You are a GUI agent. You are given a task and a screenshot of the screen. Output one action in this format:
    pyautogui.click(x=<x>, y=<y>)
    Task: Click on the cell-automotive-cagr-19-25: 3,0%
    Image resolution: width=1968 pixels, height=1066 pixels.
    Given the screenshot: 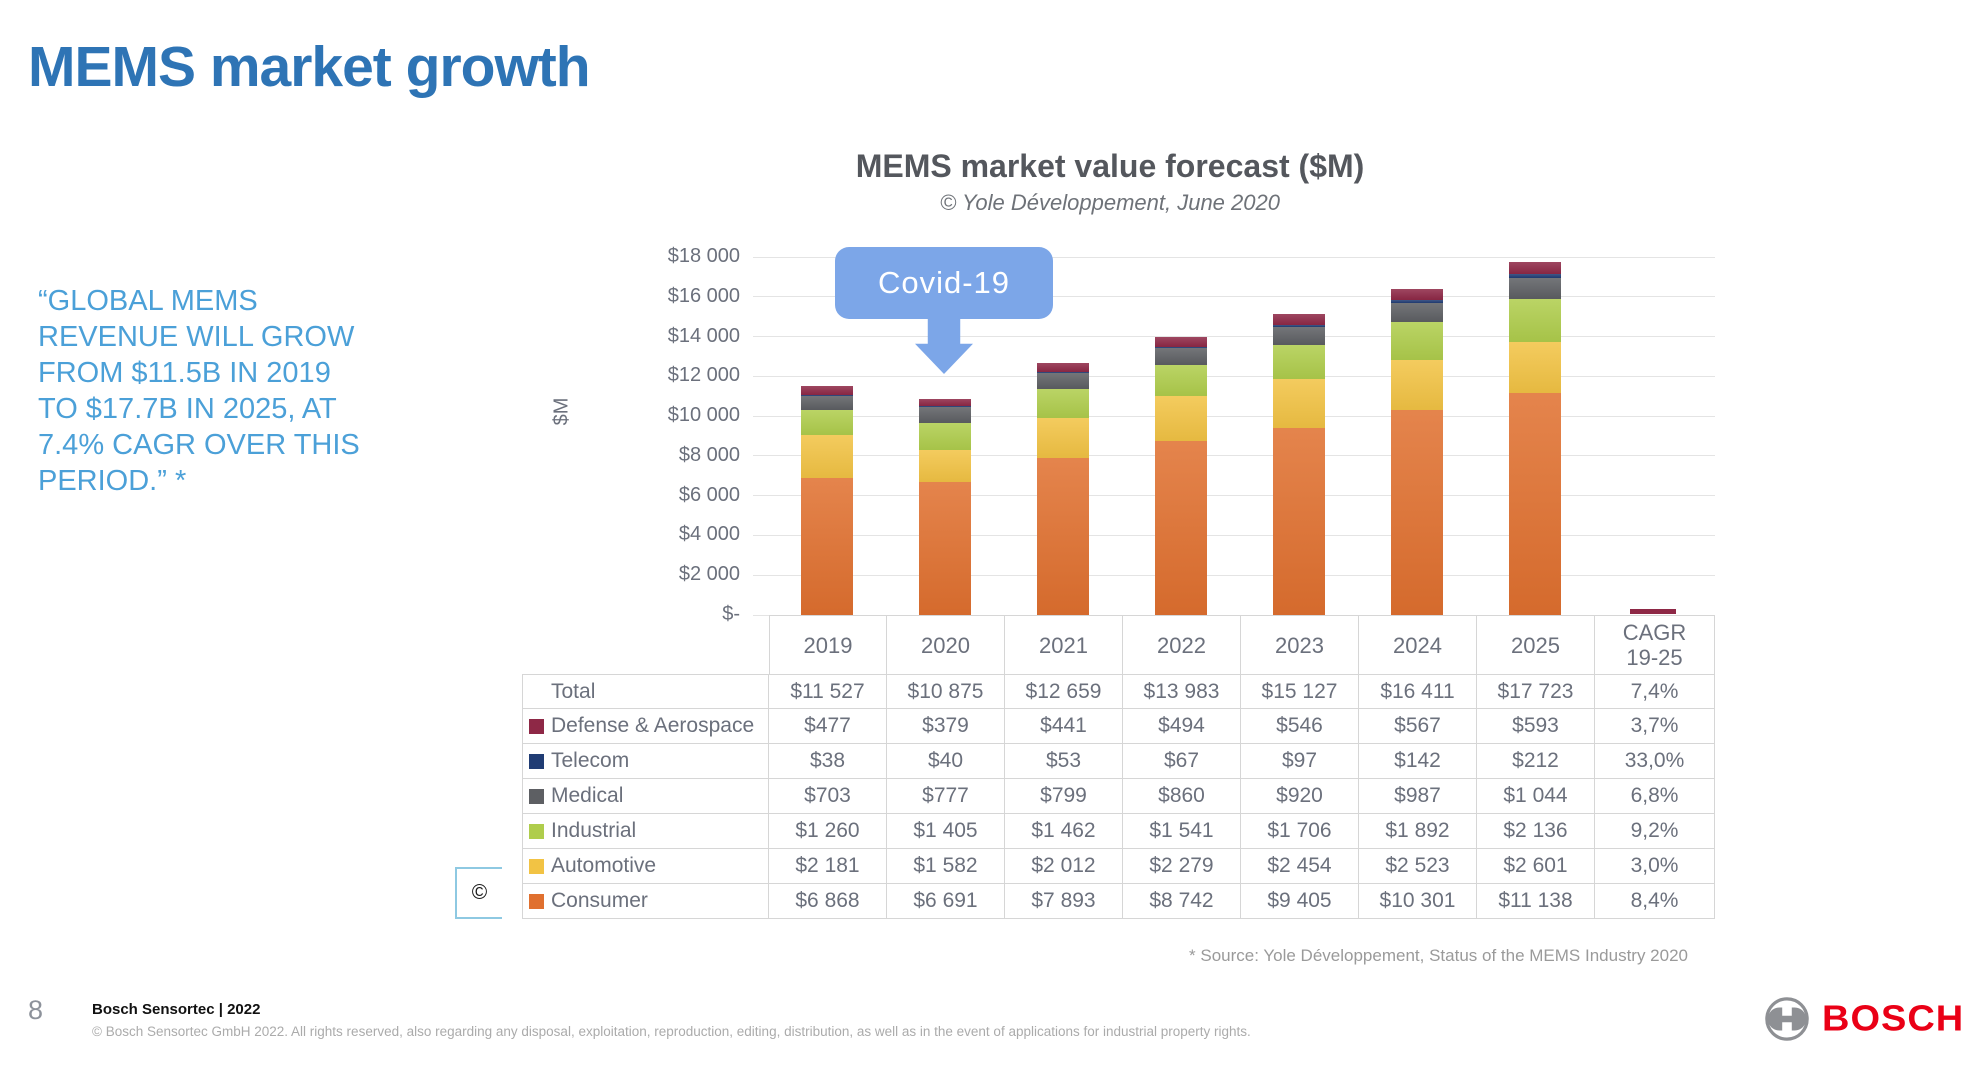 What is the action you would take?
    pyautogui.click(x=1655, y=866)
    